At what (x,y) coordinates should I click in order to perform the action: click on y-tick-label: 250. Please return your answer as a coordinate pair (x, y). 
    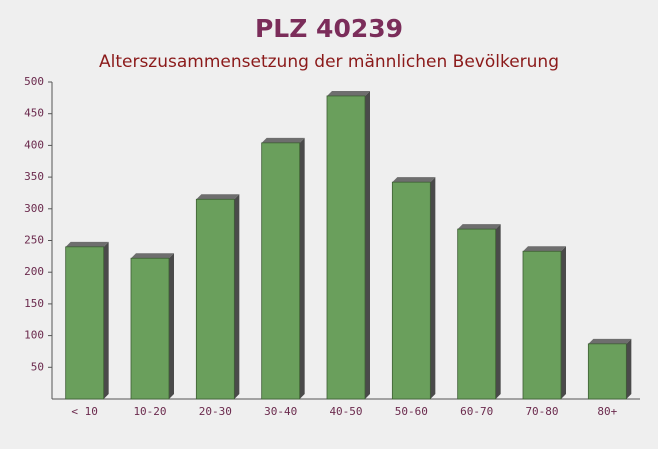
    Looking at the image, I should click on (34, 240).